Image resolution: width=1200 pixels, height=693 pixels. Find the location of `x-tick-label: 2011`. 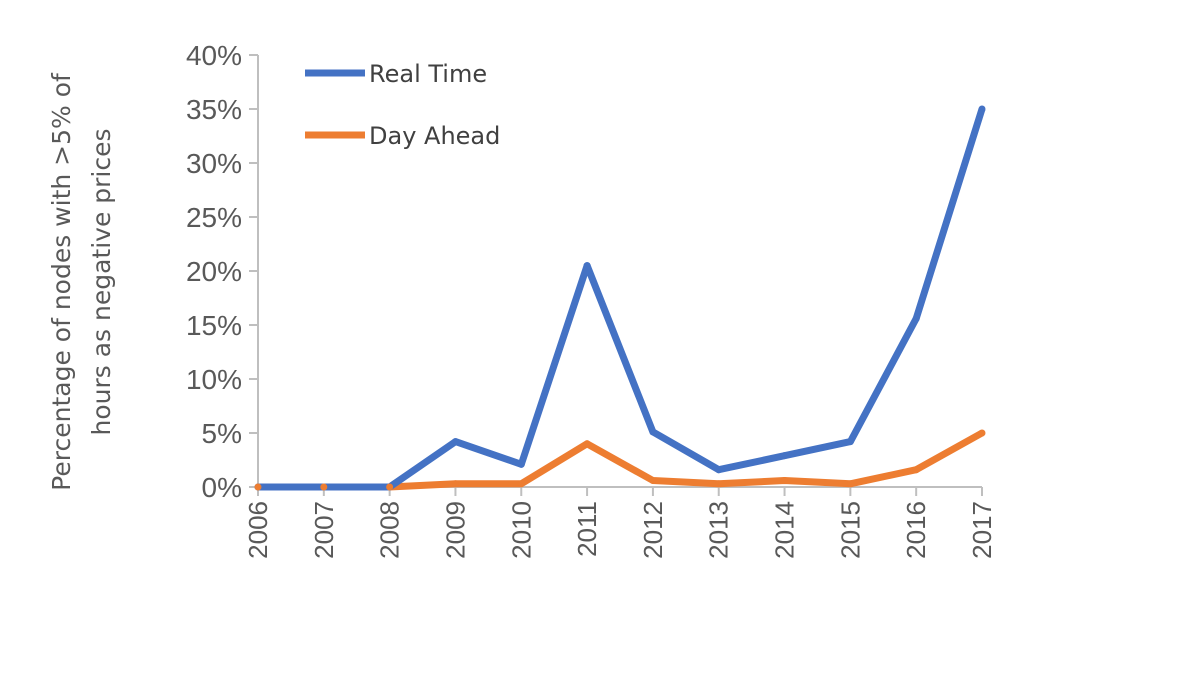

x-tick-label: 2011 is located at coordinates (587, 529).